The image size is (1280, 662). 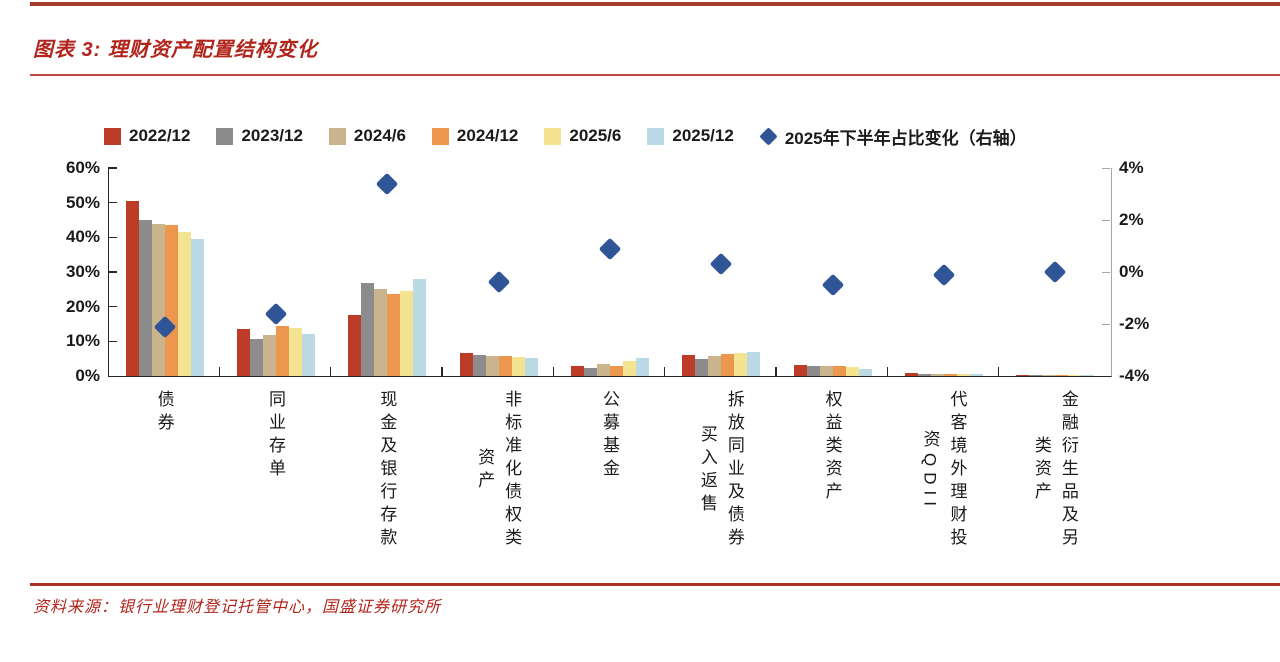 What do you see at coordinates (237, 607) in the screenshot?
I see `source-note: 资料来源：银行业理财登记托管中心，国盛证券研究所` at bounding box center [237, 607].